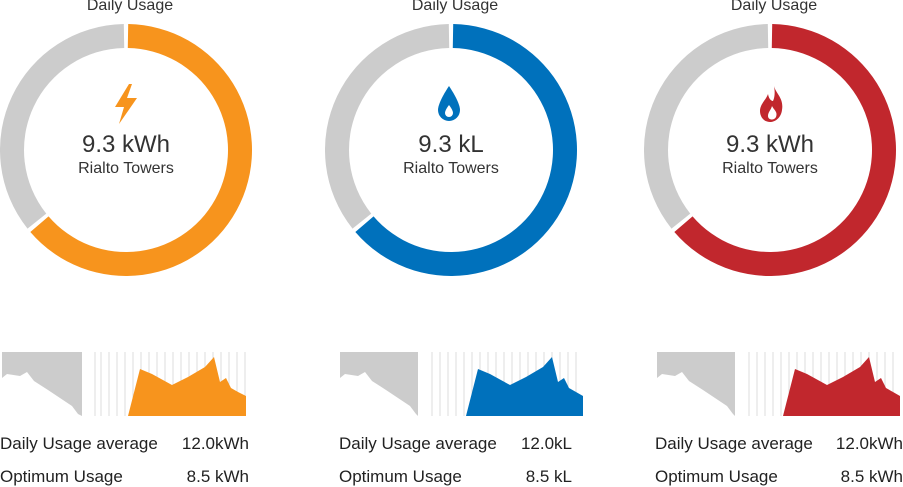 Image resolution: width=903 pixels, height=487 pixels. I want to click on stat-value-optimum: 8.5 kL, so click(549, 477).